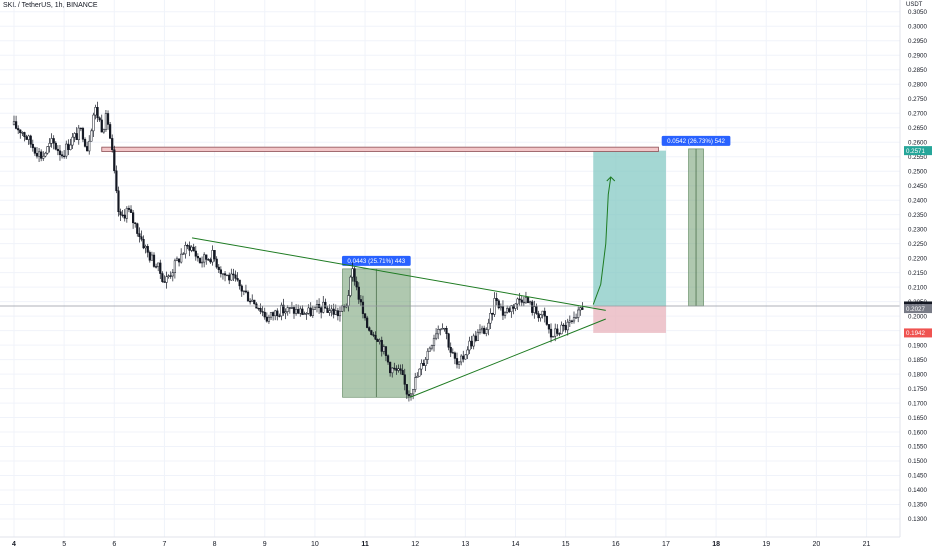 This screenshot has height=550, width=932. Describe the element at coordinates (917, 519) in the screenshot. I see `y-tick-label: 0.1300` at that location.